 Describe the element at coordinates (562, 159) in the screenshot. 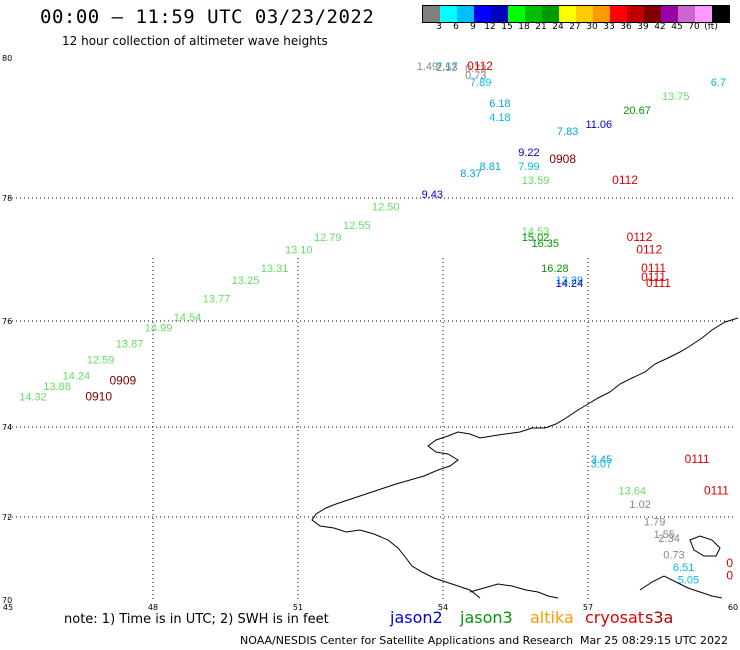

I see `time-label: 0908` at that location.